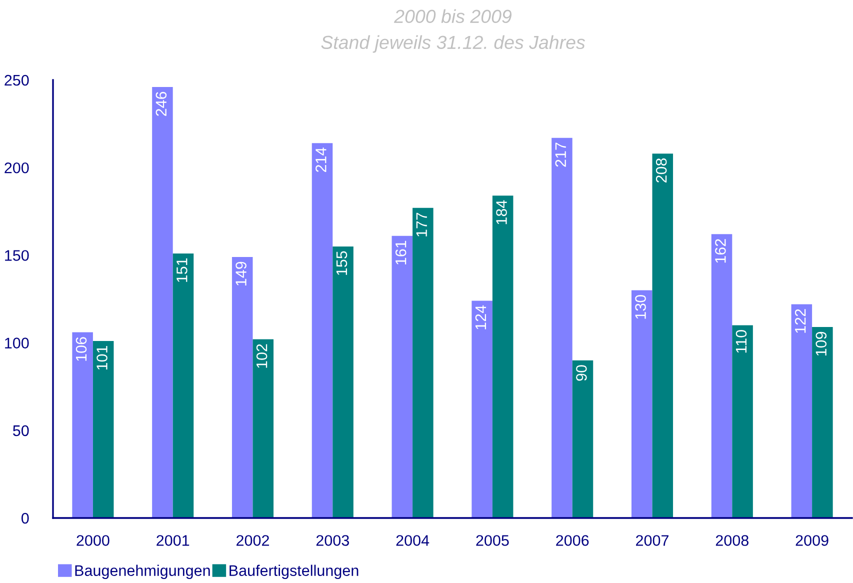  I want to click on x-tick-label: 2007, so click(652, 540).